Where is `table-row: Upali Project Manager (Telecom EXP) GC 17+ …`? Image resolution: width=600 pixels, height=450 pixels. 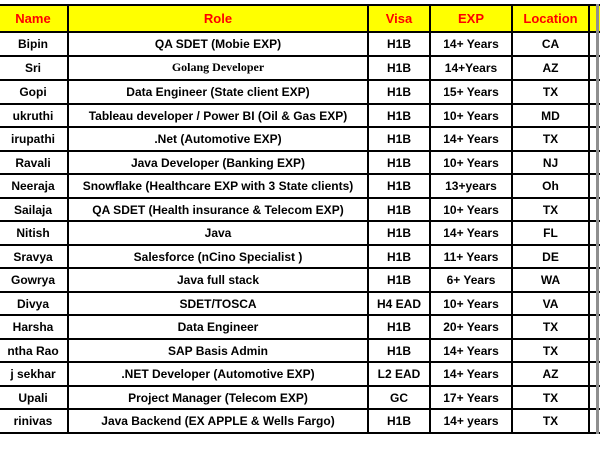
table-row: Upali Project Manager (Telecom EXP) GC 17+ … is located at coordinates (300, 397).